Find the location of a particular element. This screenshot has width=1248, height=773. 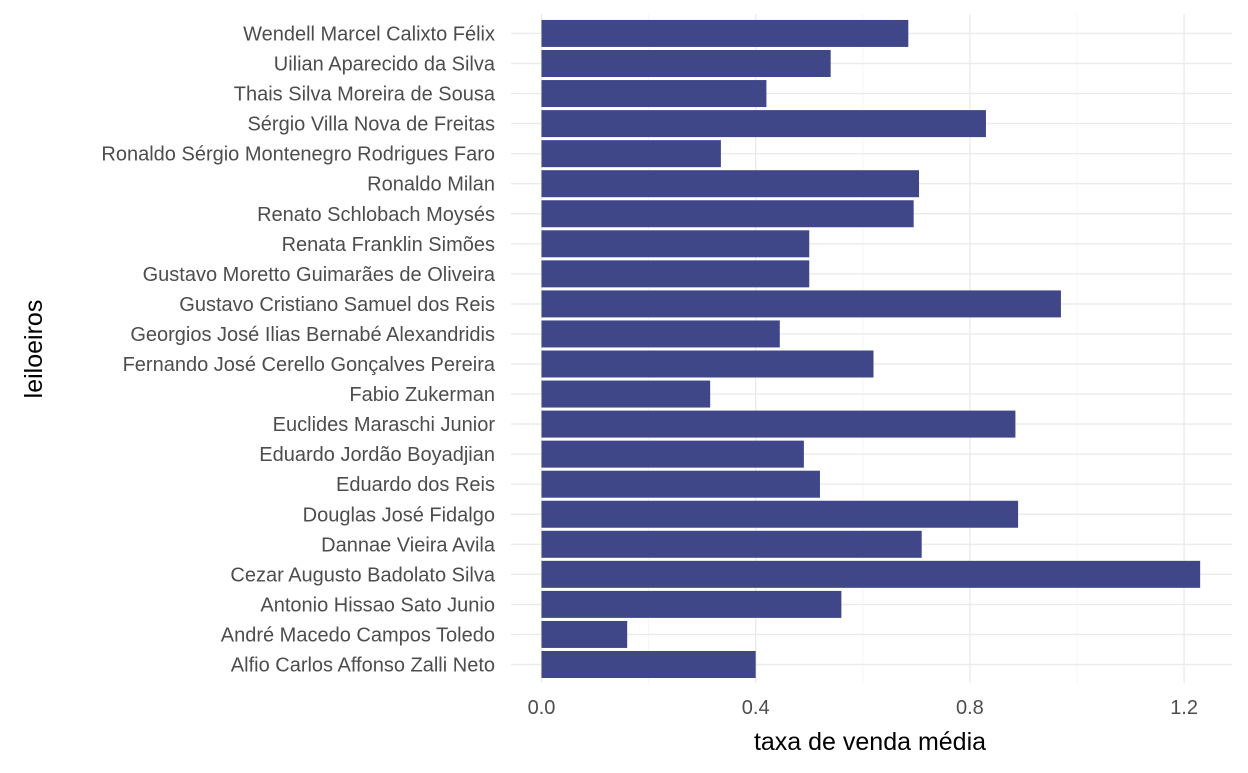

y-tick-label: Wendell Marcel Calixto Félix is located at coordinates (369, 34).